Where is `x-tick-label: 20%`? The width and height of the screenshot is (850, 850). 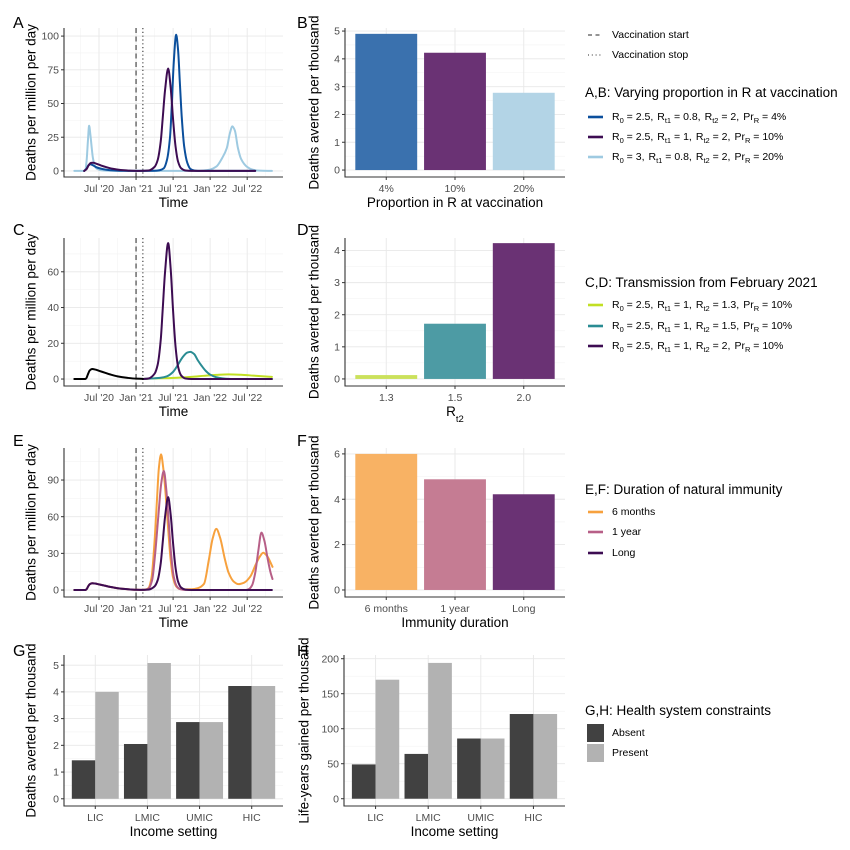 x-tick-label: 20% is located at coordinates (523, 189).